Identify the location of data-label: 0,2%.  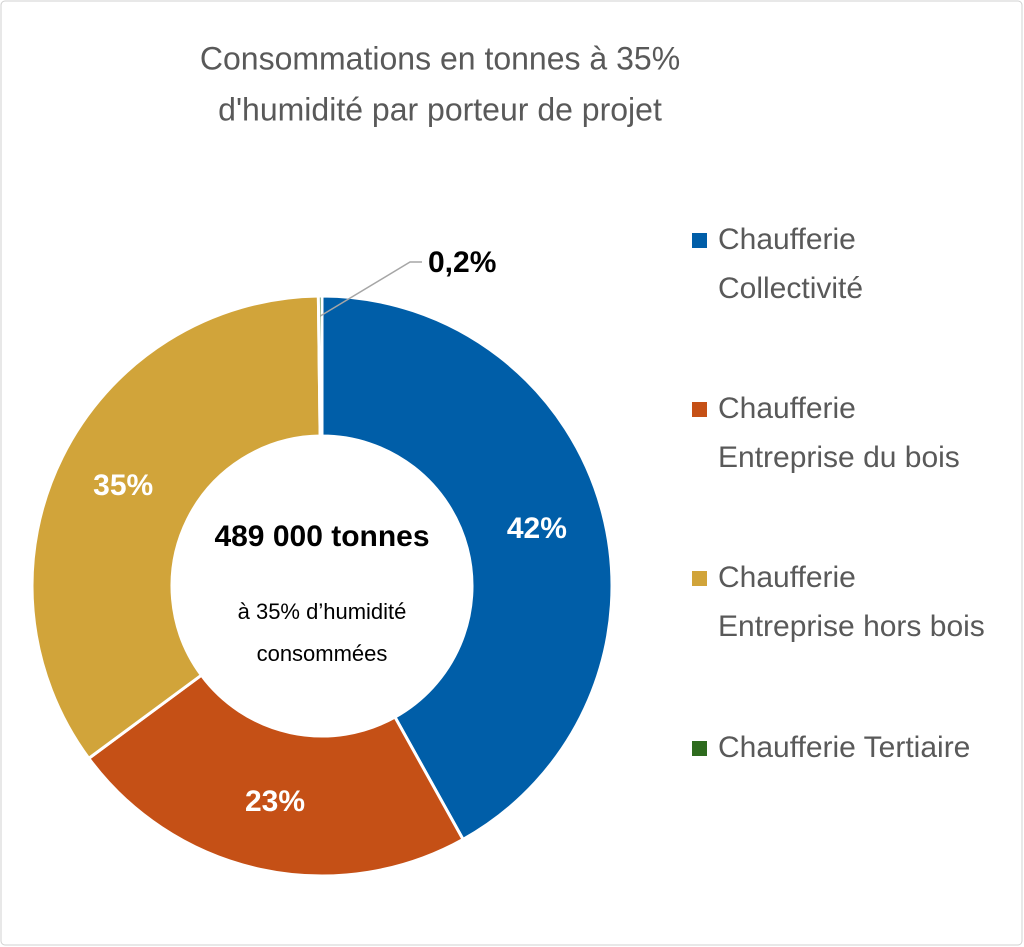
(462, 262).